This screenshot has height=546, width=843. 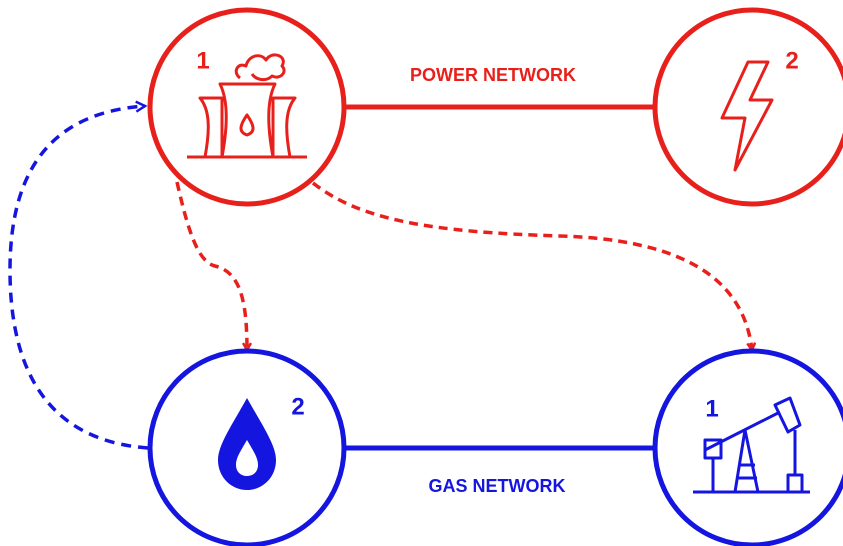 I want to click on pump-jack-icon, so click(x=751, y=445).